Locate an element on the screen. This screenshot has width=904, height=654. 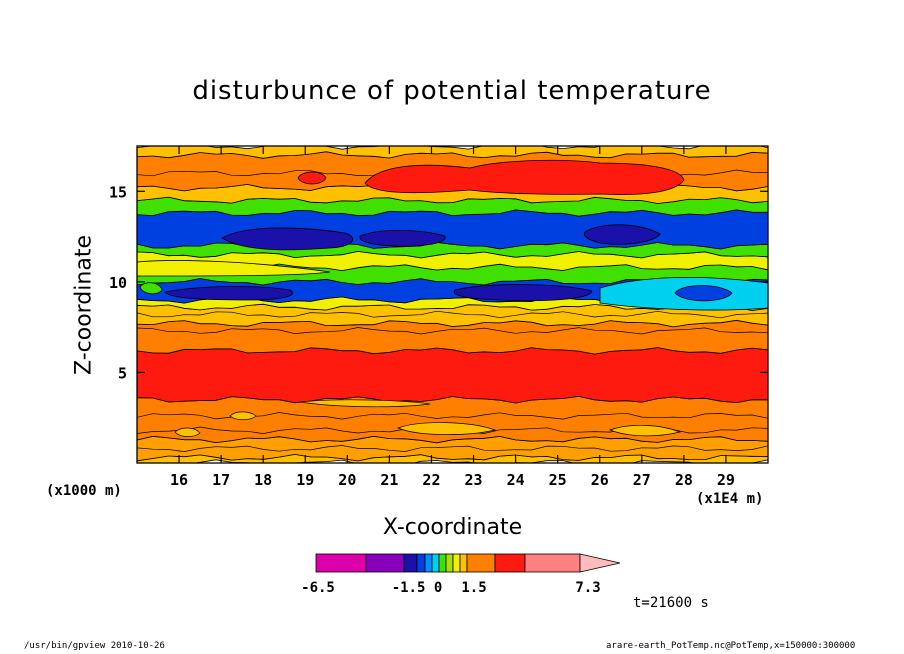
x-axis-label: X-coordinate is located at coordinates (452, 527).